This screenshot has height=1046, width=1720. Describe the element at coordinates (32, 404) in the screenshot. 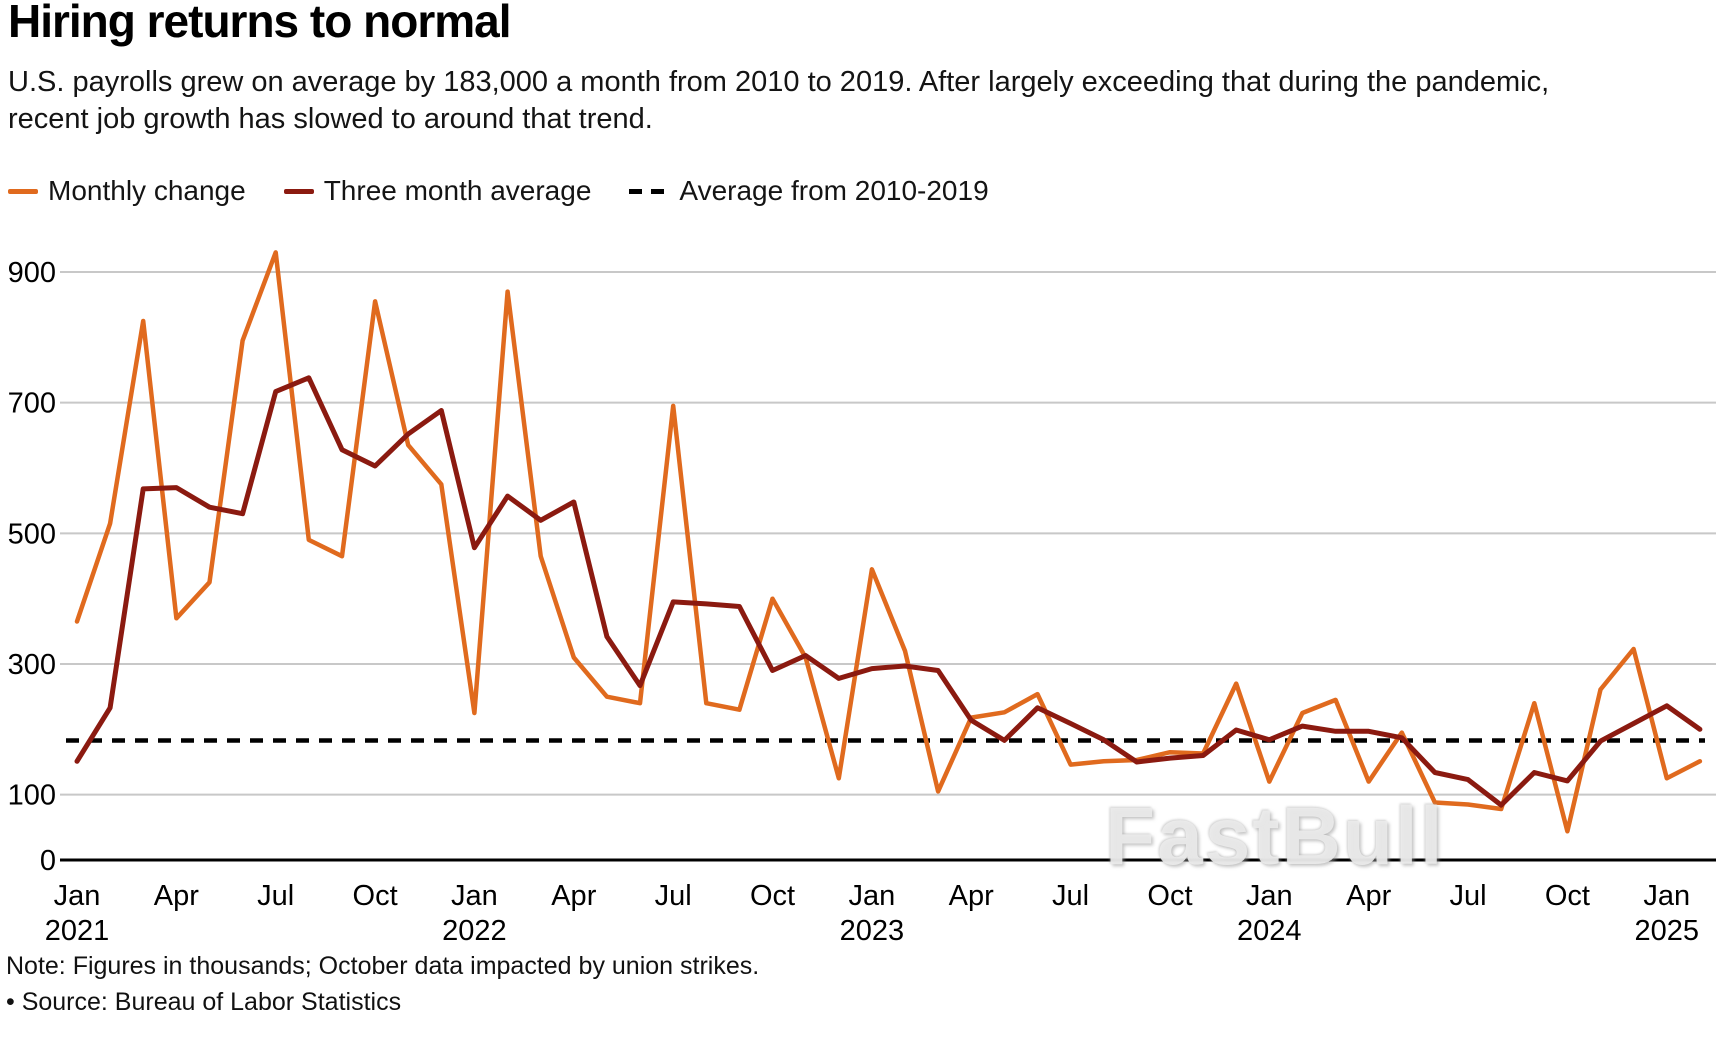

I see `y-tick-label-700: 700` at that location.